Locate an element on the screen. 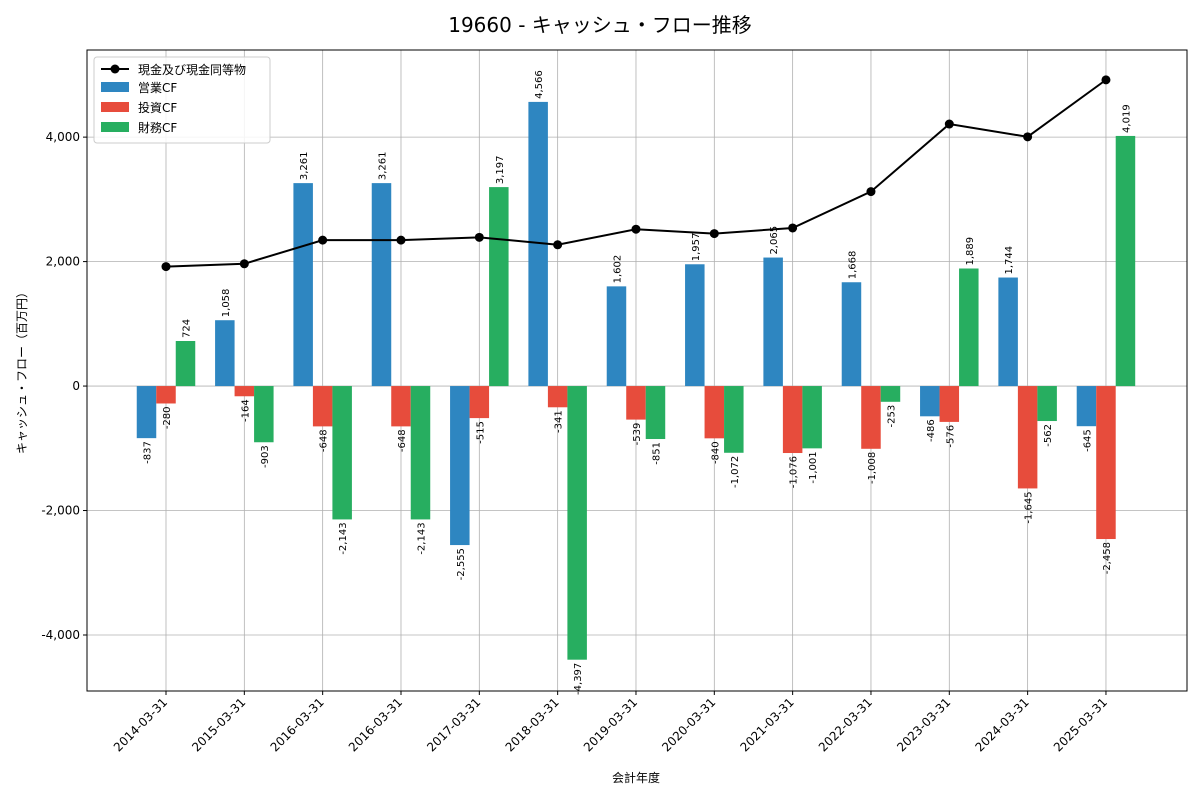  legend-label-cash: 現金及び現金同等物 is located at coordinates (192, 69).